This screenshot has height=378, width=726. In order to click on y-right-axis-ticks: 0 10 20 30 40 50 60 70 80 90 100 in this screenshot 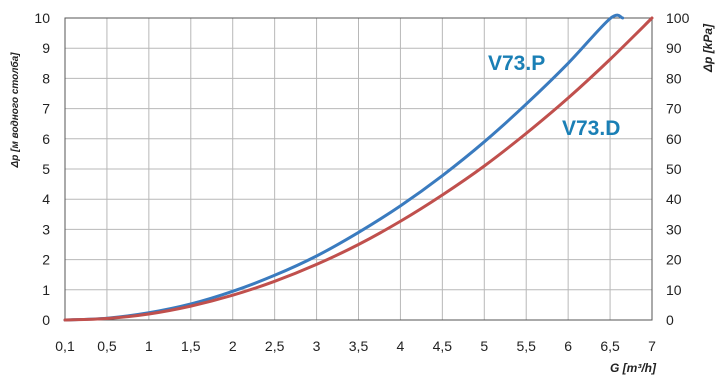, I will do `click(678, 169)`.